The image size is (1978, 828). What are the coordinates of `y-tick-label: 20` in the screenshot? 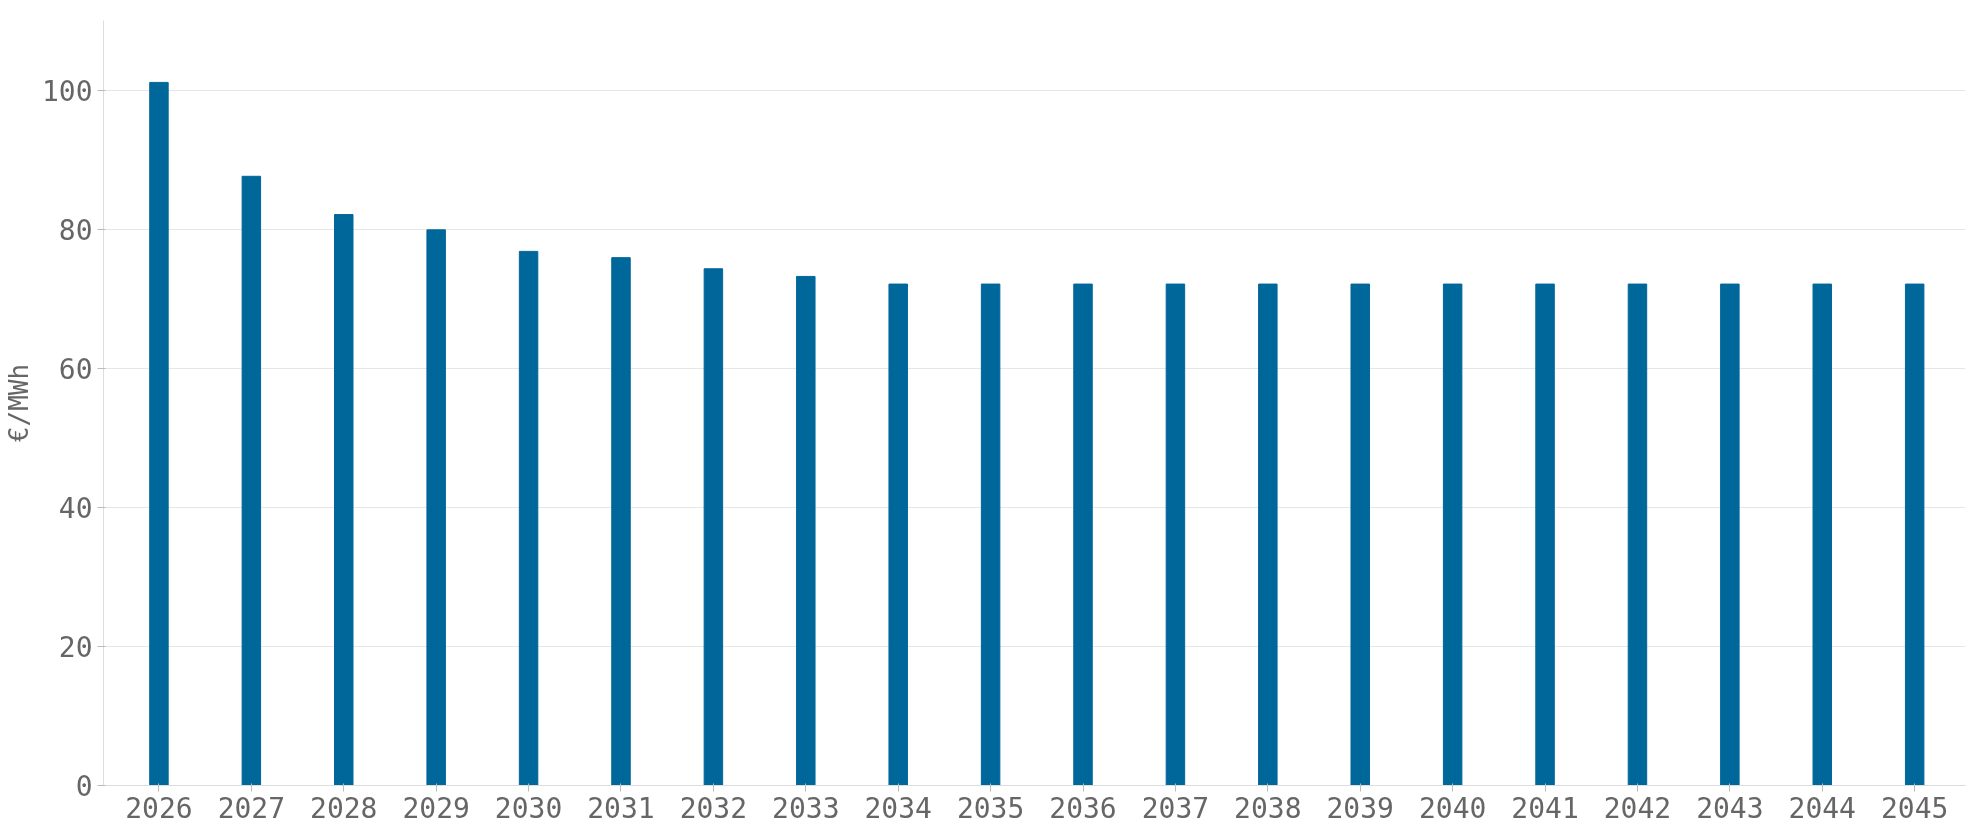 It's located at (75, 647).